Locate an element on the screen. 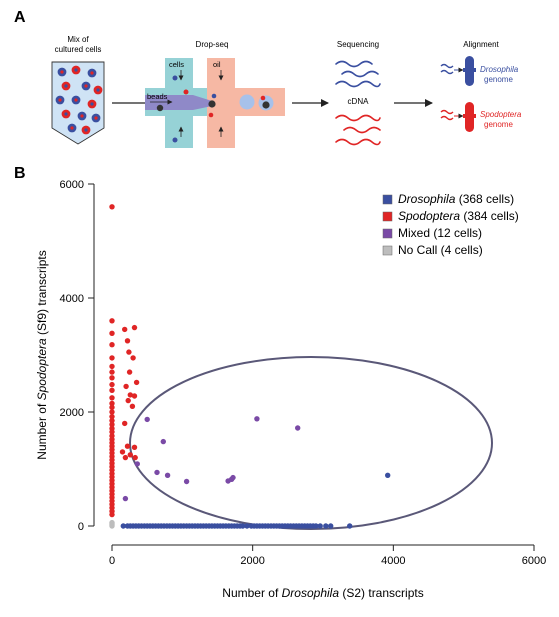 Image resolution: width=559 pixels, height=617 pixels. x-tick-marks is located at coordinates (323, 548).